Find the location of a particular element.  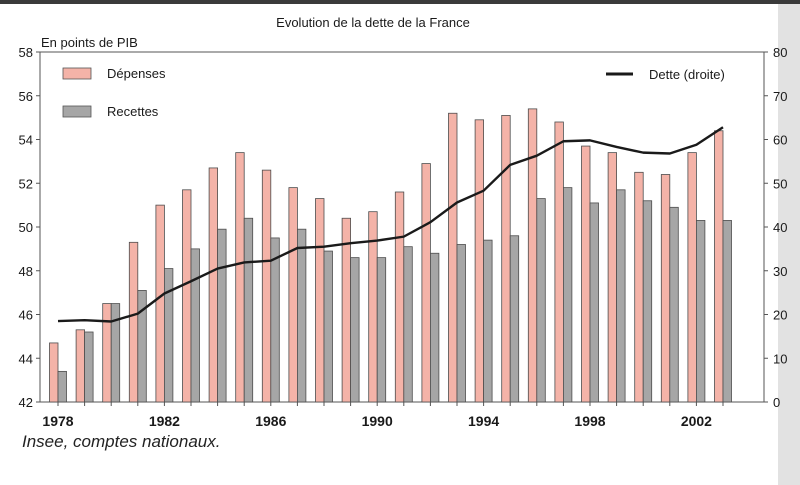

y-tick-label-left: 50 is located at coordinates (26, 227).